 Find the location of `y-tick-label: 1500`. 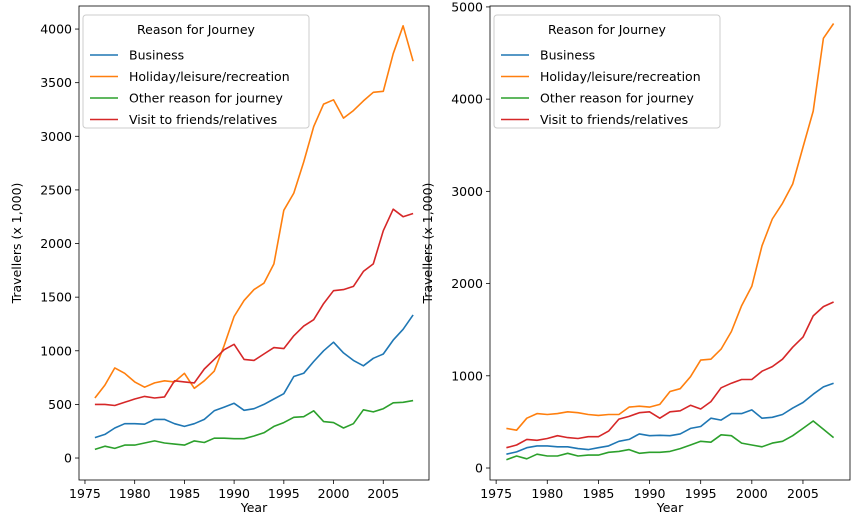

y-tick-label: 1500 is located at coordinates (56, 297).